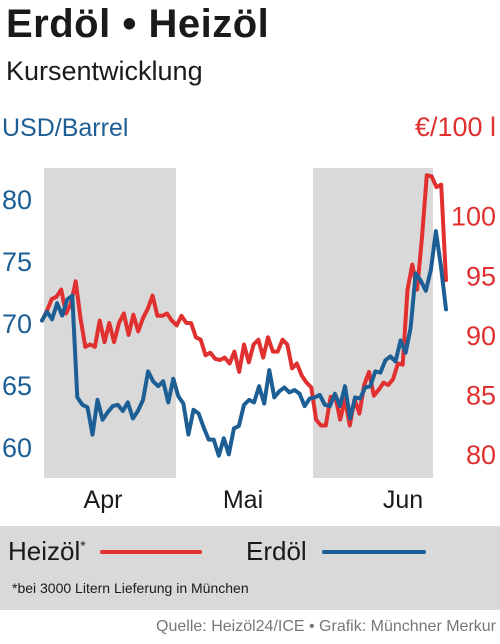 The width and height of the screenshot is (500, 644). I want to click on legend-heizoel-label: Heizöl, so click(44, 551).